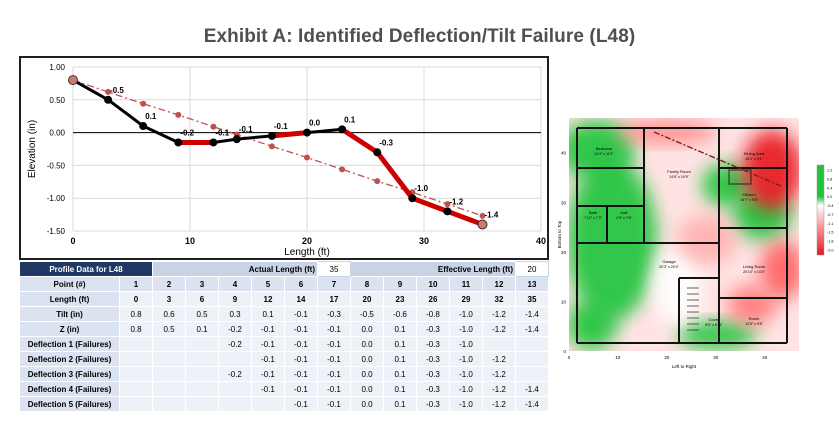 This screenshot has width=839, height=423. I want to click on room-name: Garage, so click(669, 261).